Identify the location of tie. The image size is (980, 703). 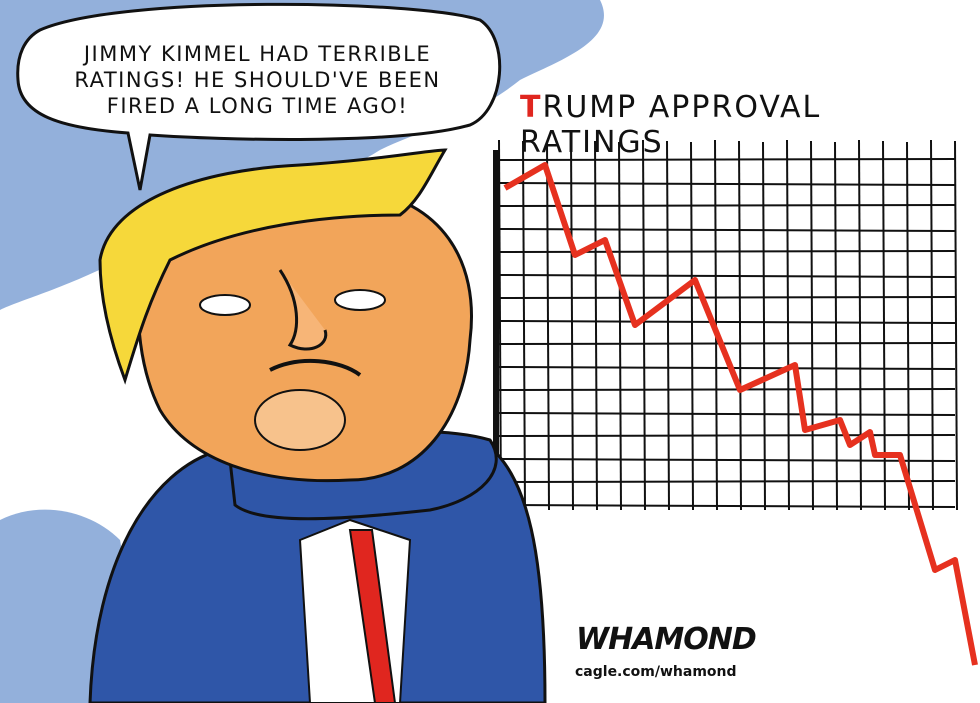
(372, 616).